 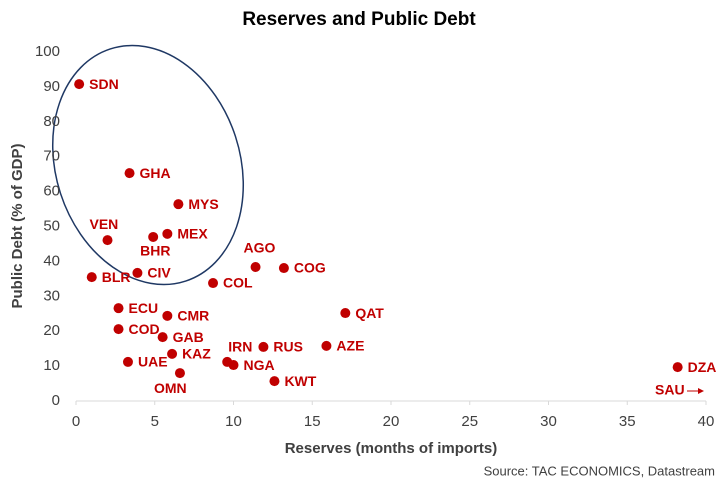 What do you see at coordinates (47, 51) in the screenshot?
I see `y-tick-label: 100` at bounding box center [47, 51].